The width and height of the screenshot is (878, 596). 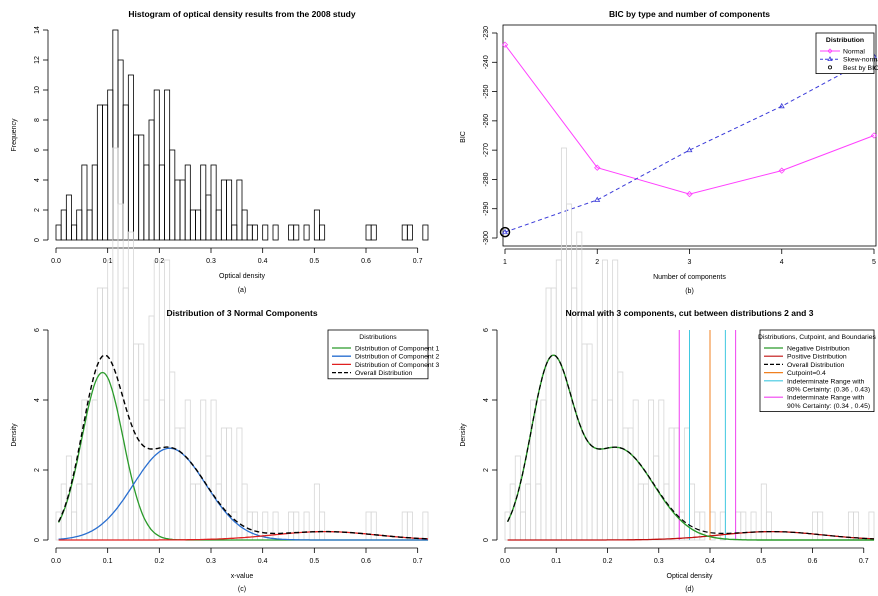 I want to click on component-2-curve, so click(x=243, y=494).